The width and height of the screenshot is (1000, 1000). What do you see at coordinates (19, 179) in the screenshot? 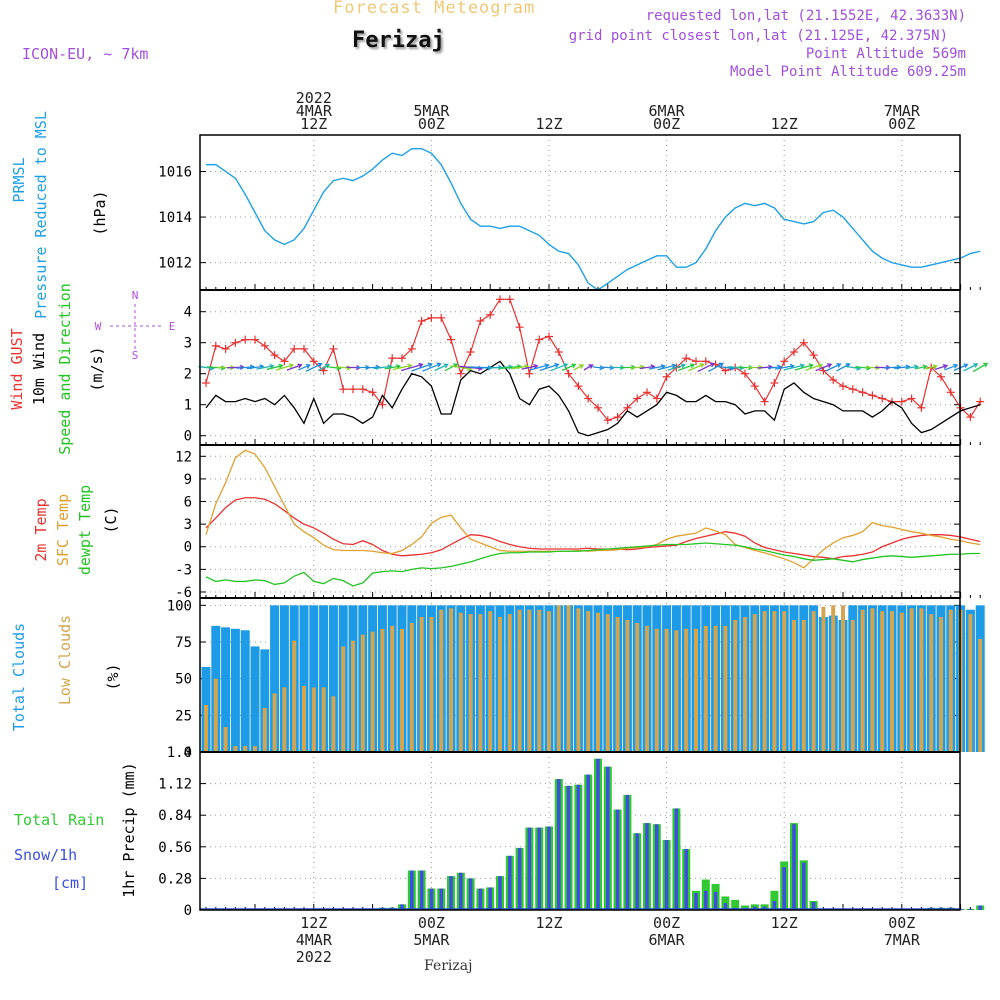
I see `pressure-label: PRMSL` at bounding box center [19, 179].